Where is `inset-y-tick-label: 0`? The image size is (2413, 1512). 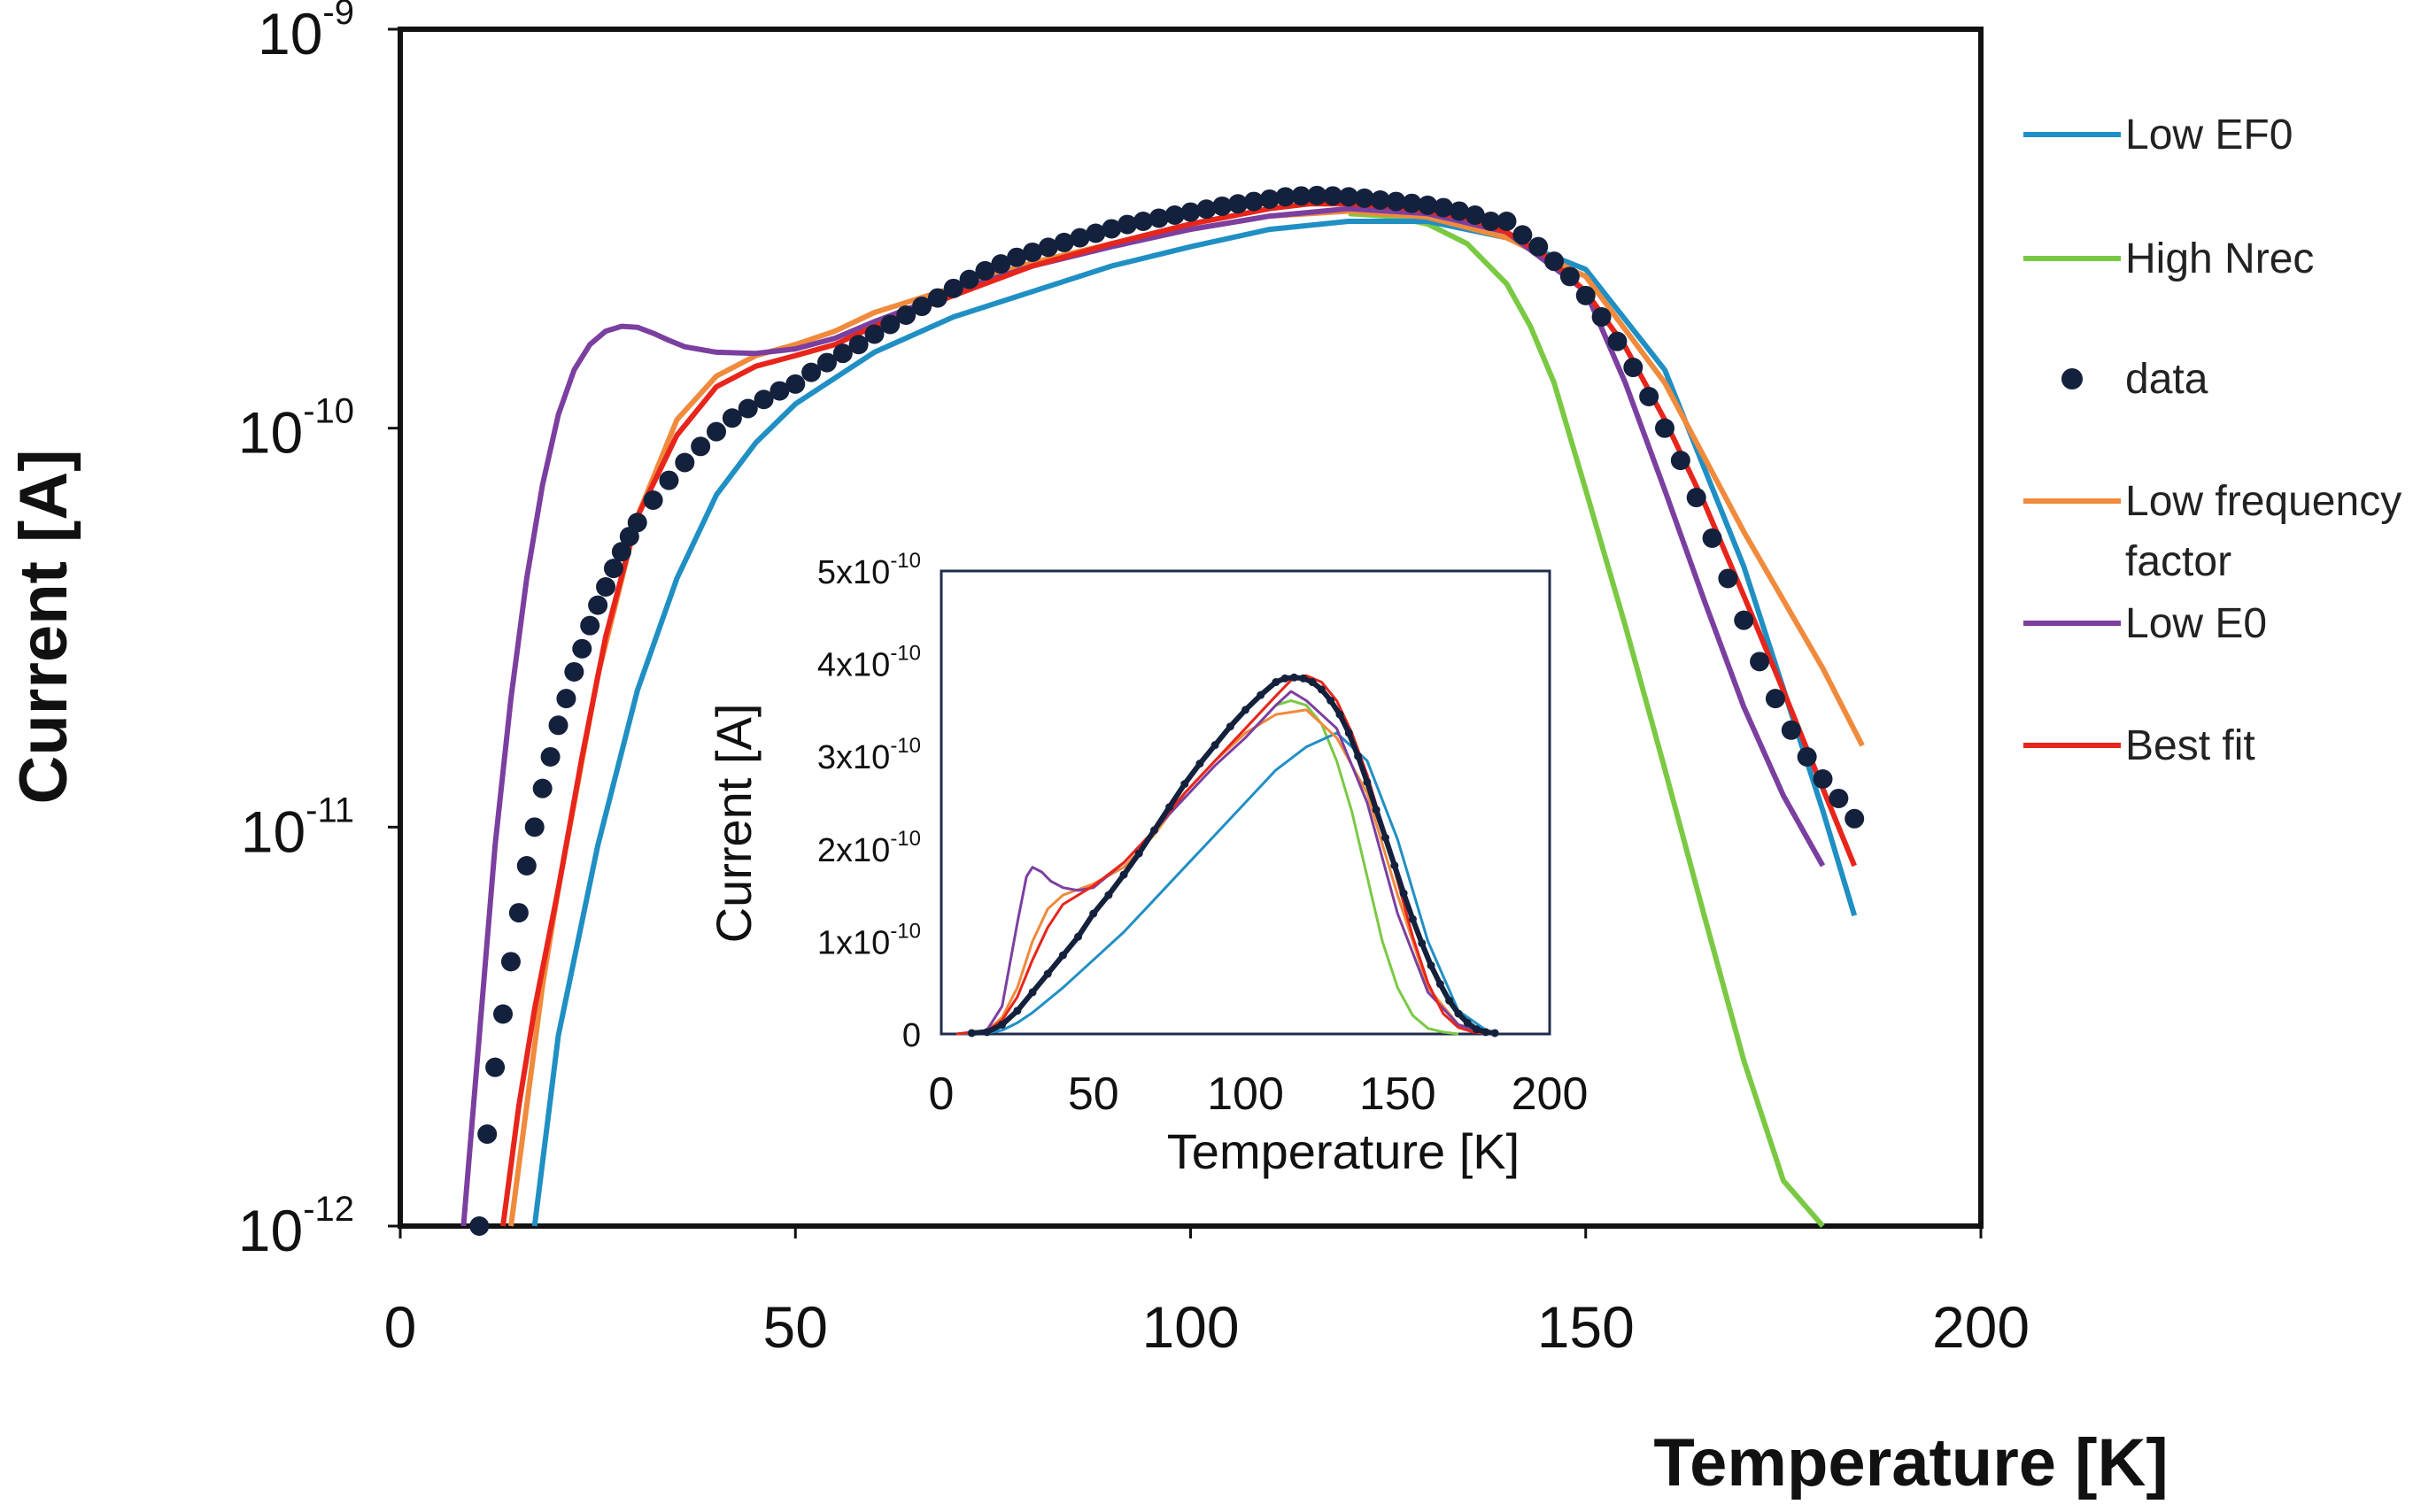 inset-y-tick-label: 0 is located at coordinates (911, 1035).